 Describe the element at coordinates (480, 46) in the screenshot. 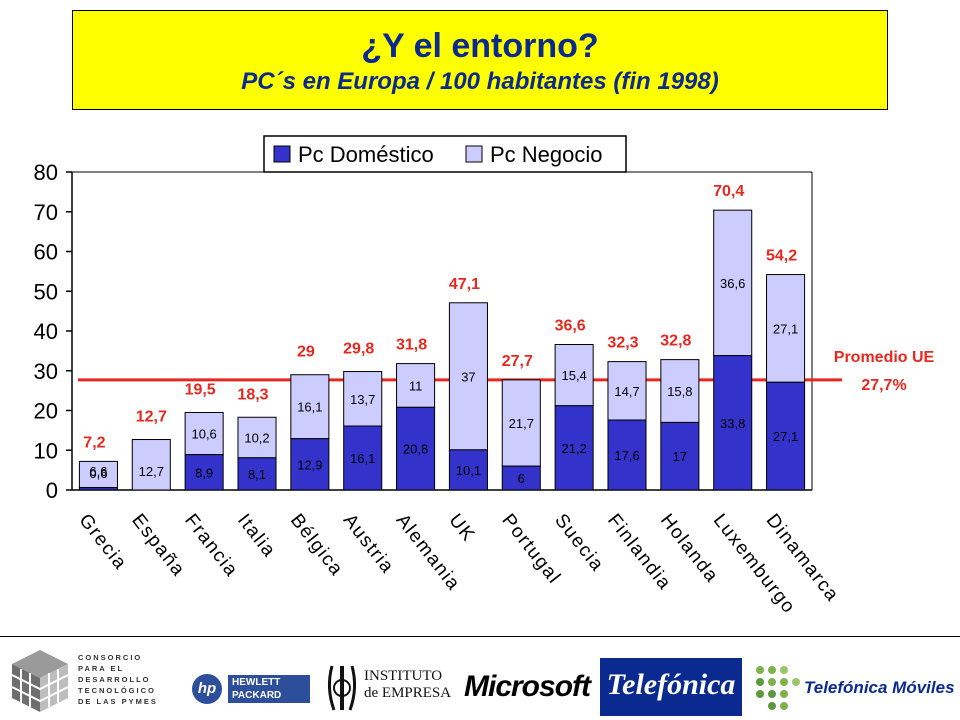

I see `page-title: ¿Y el entorno?` at that location.